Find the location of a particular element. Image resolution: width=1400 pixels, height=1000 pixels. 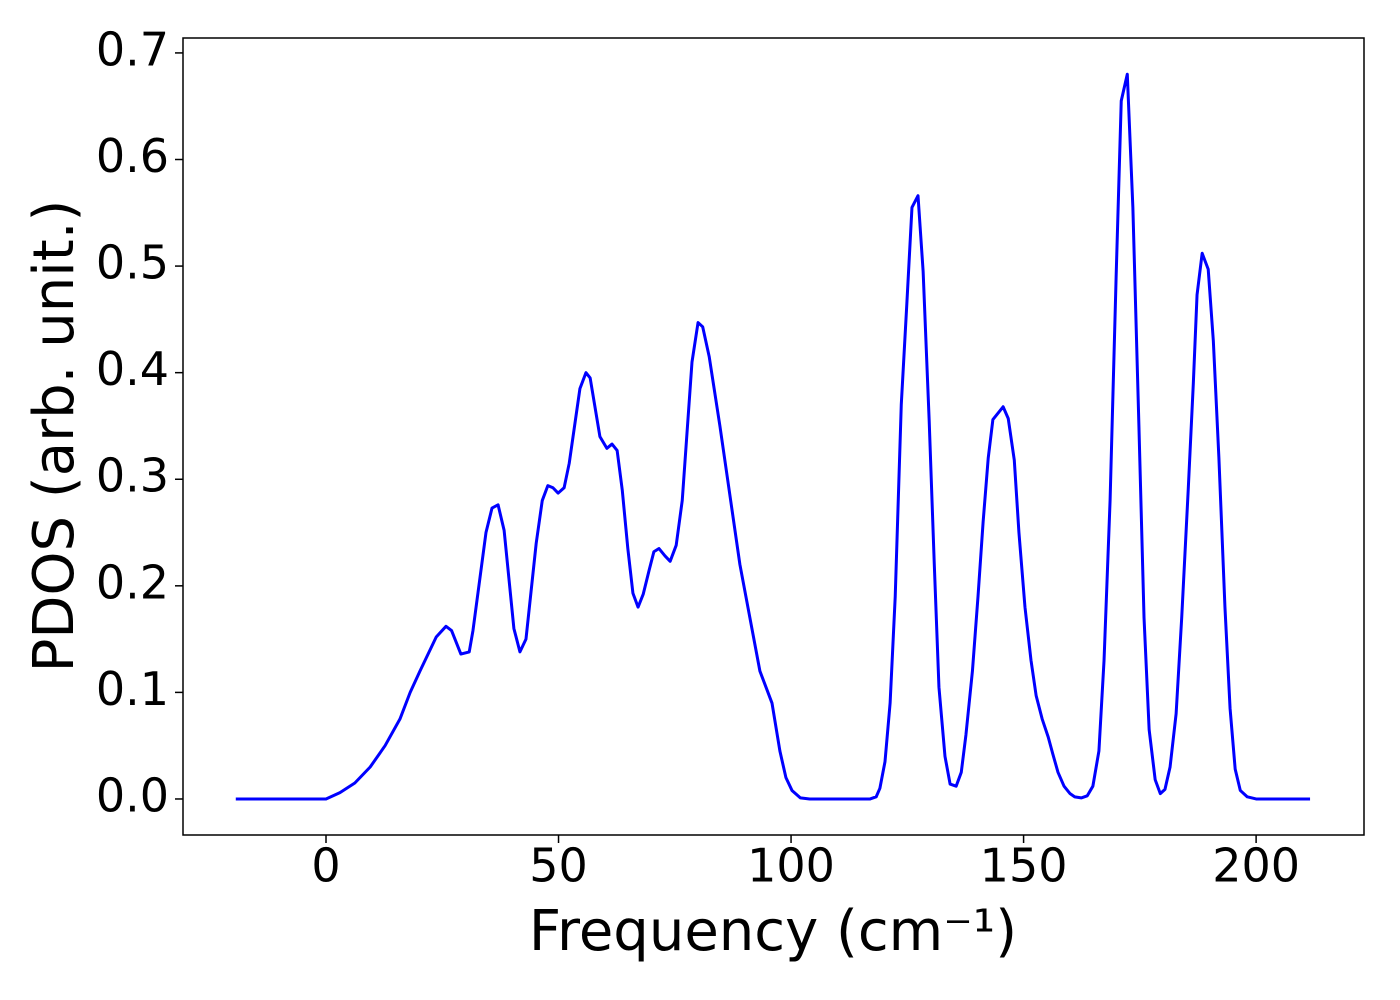

x-tick-label: 200 is located at coordinates (1256, 866).